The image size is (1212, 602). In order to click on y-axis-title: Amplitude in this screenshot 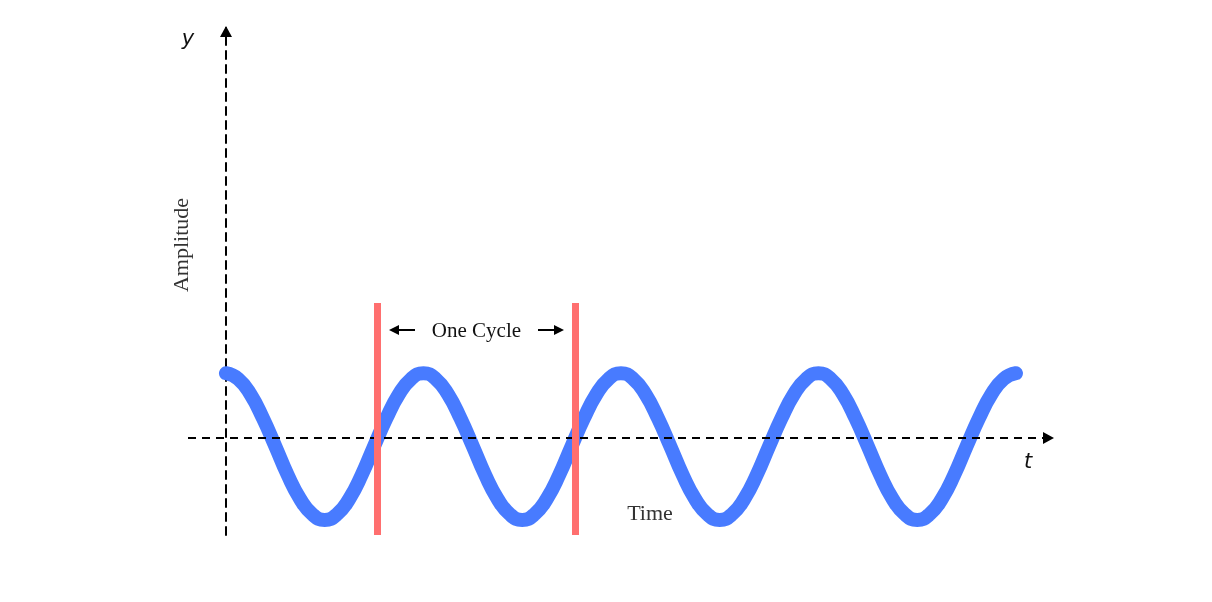, I will do `click(180, 245)`.